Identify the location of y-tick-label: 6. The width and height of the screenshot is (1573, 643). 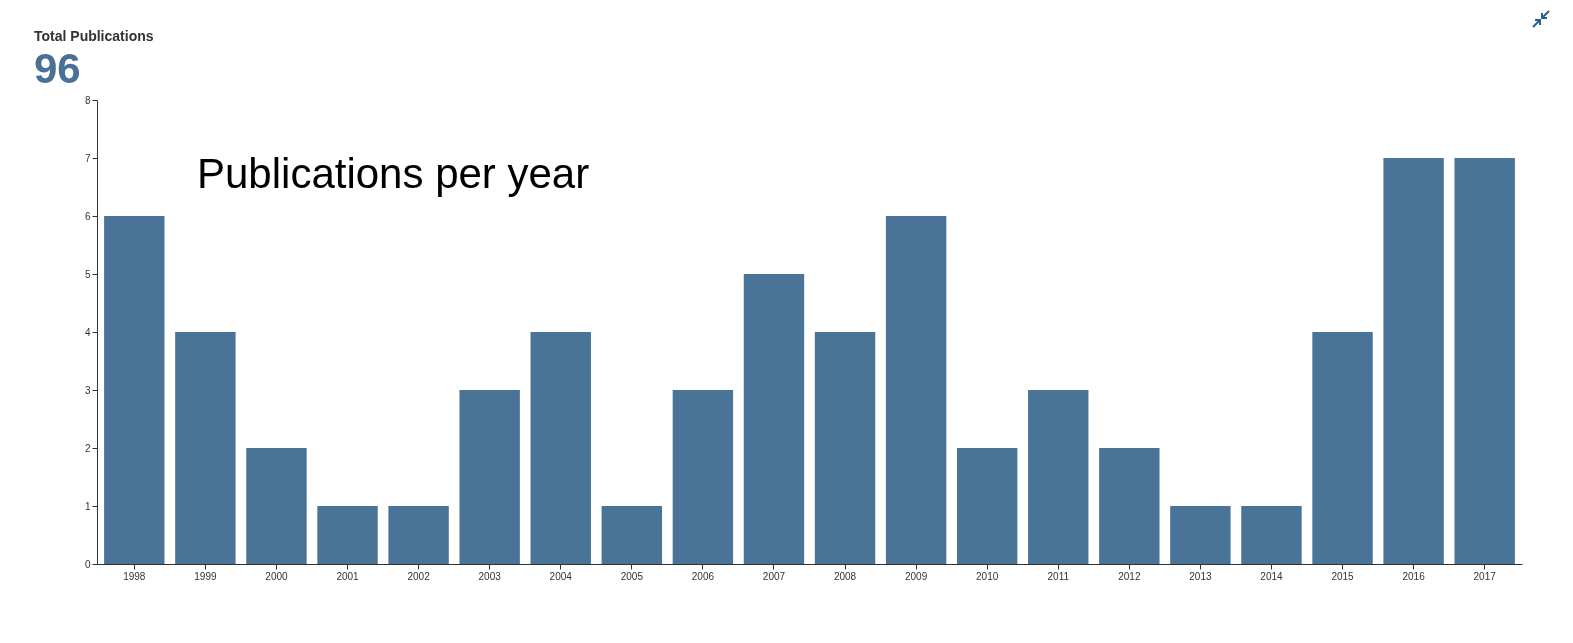
(87, 216).